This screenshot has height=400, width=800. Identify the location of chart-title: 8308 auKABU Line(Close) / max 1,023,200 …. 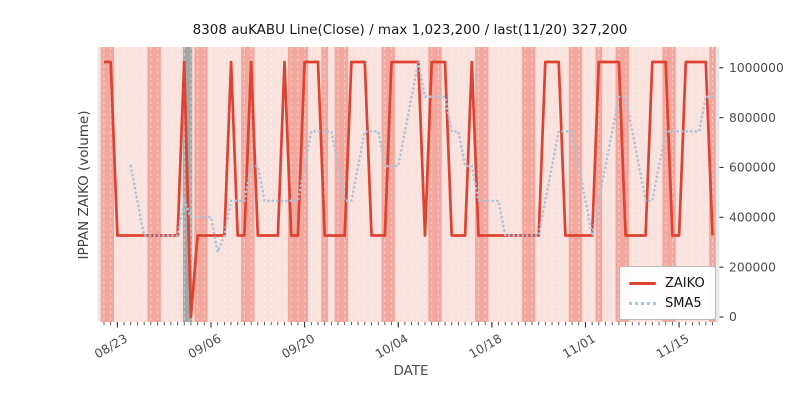
(410, 30).